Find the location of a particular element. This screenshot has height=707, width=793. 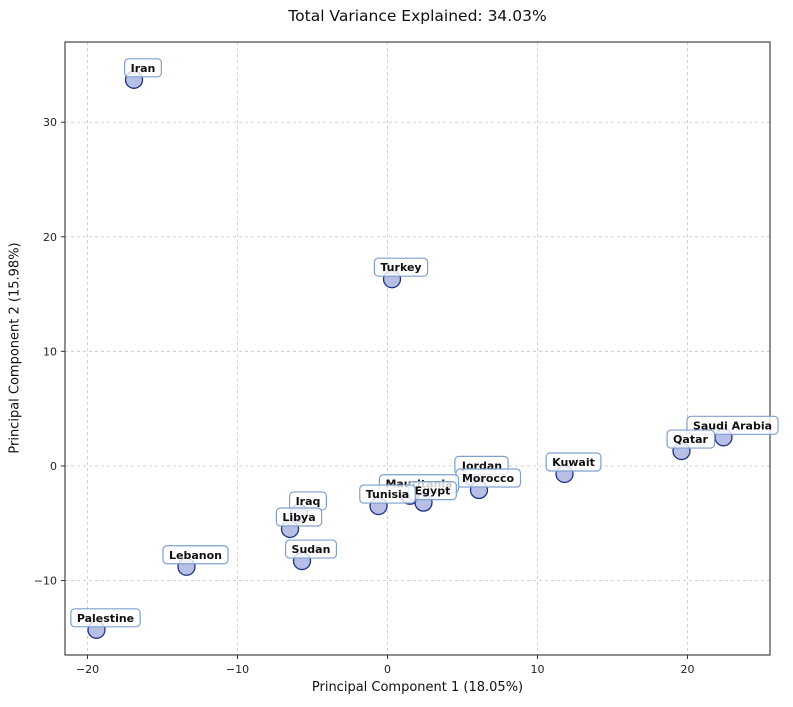

point-label-turkey: Turkey is located at coordinates (400, 267).